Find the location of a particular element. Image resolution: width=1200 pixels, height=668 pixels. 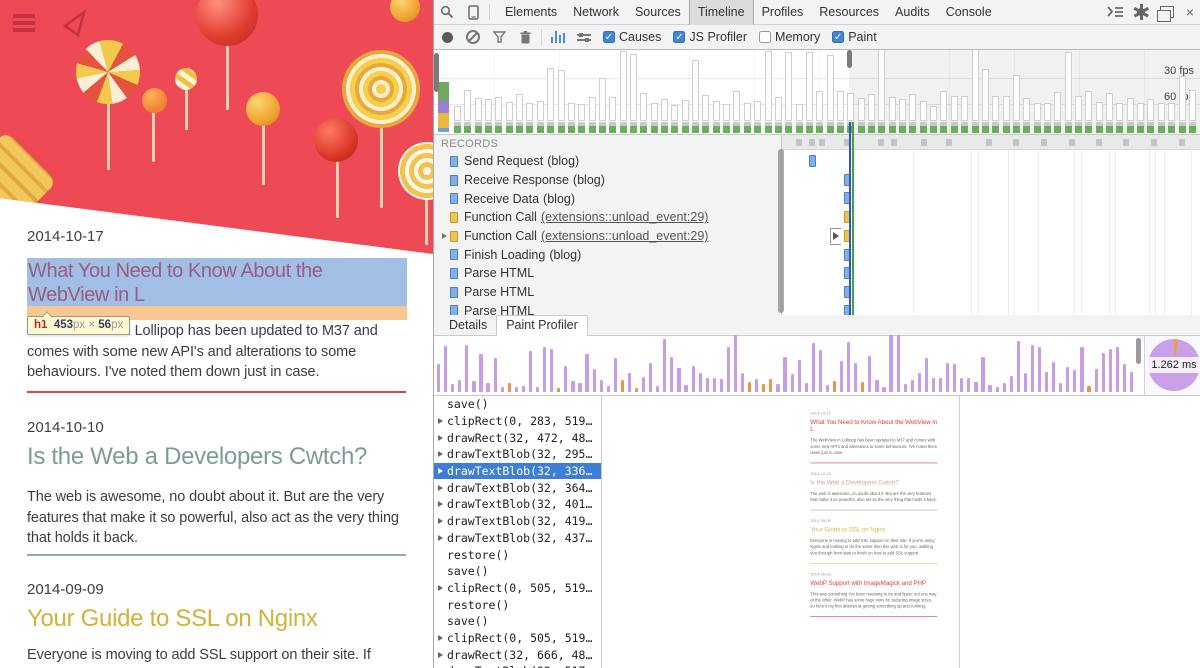

paint-profiler-chart: 1.262 ms is located at coordinates (817, 365).